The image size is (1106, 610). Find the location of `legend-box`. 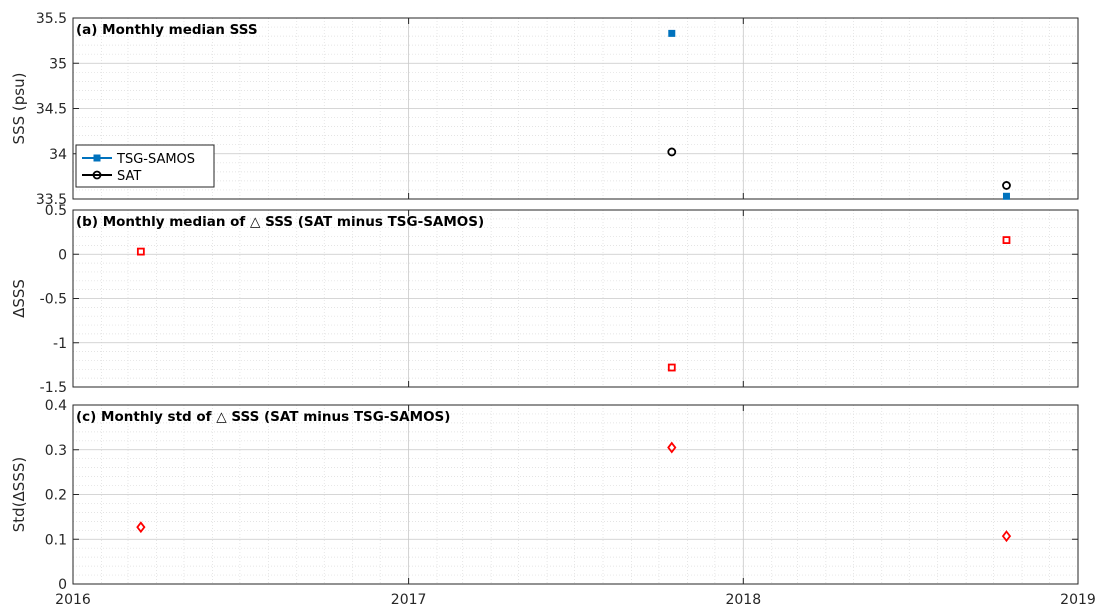

legend-box is located at coordinates (145, 166).